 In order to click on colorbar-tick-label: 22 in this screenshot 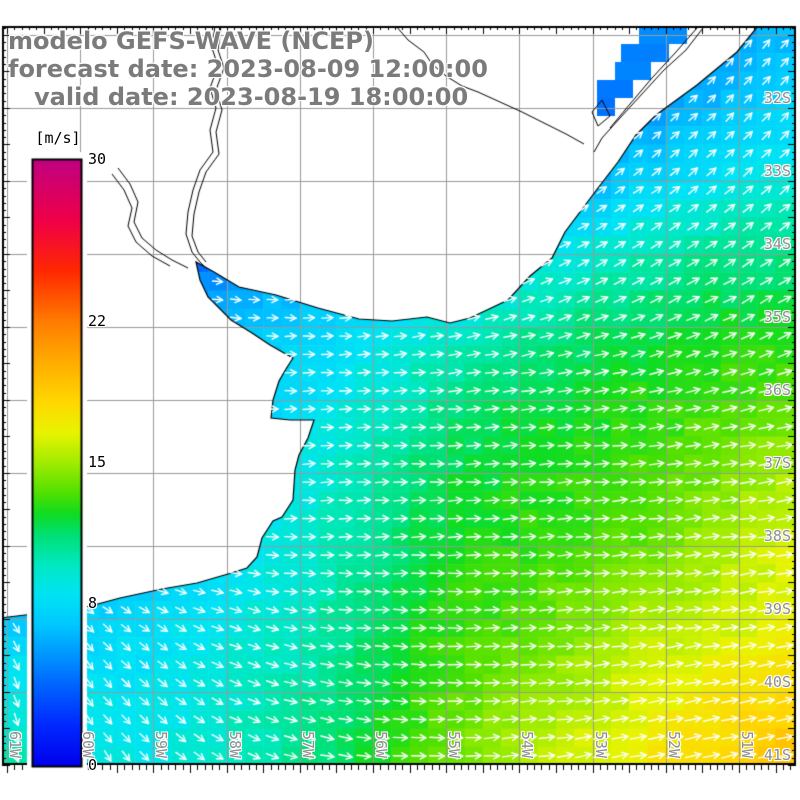, I will do `click(97, 320)`.